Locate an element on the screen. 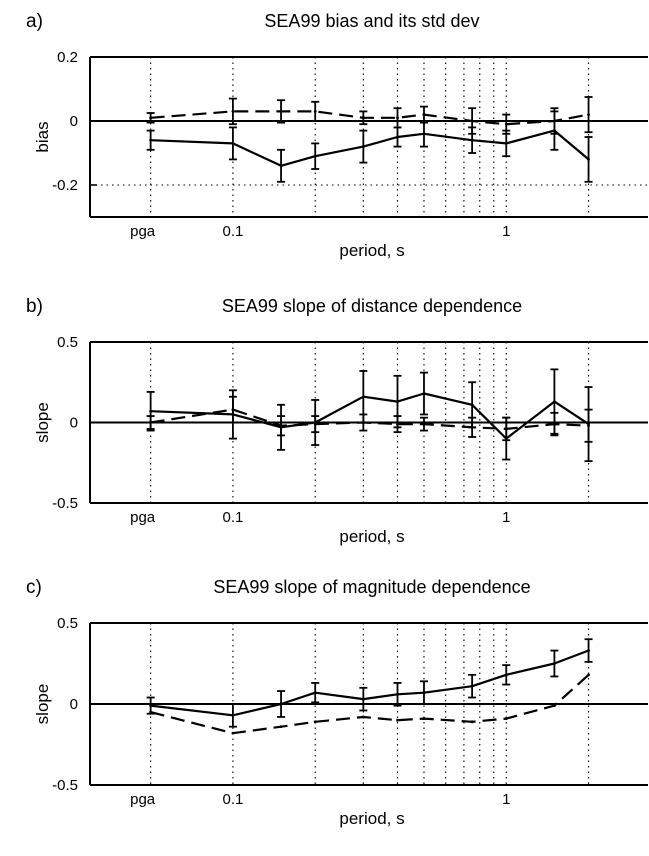  y-axis-label: bias is located at coordinates (42, 136).